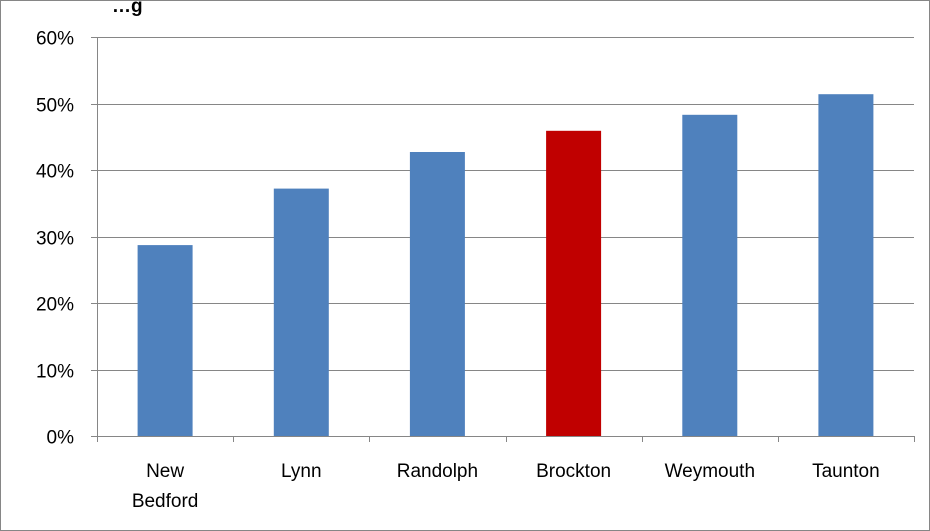  I want to click on x-tick-label: Brockton, so click(573, 471).